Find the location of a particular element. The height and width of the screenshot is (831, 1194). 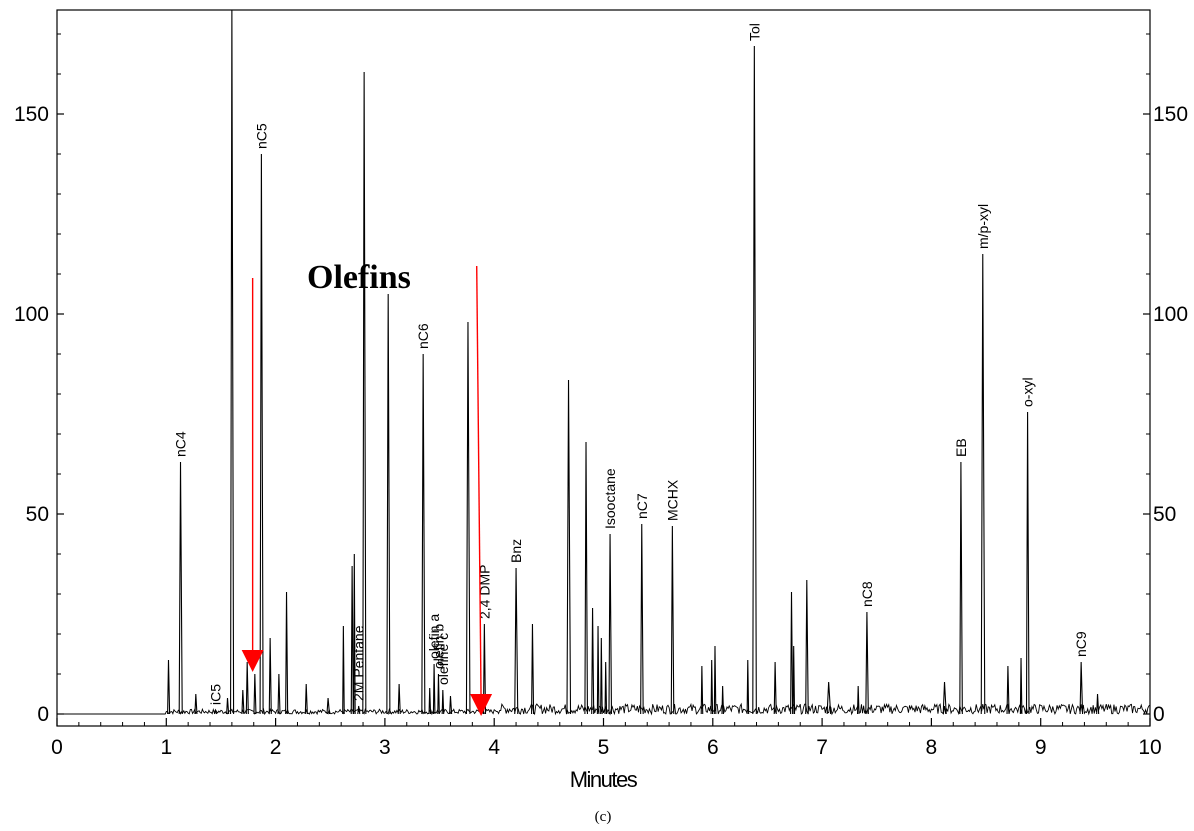

x-tick-label: 9 is located at coordinates (1041, 747).